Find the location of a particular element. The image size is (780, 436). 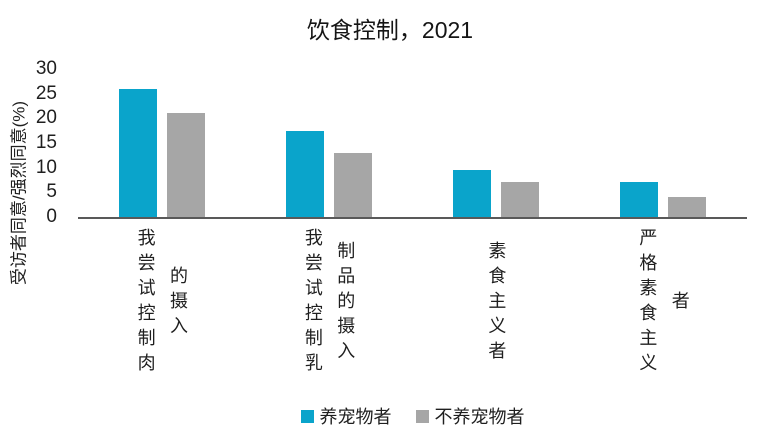

legend-item: 不养宠物者 is located at coordinates (470, 416).